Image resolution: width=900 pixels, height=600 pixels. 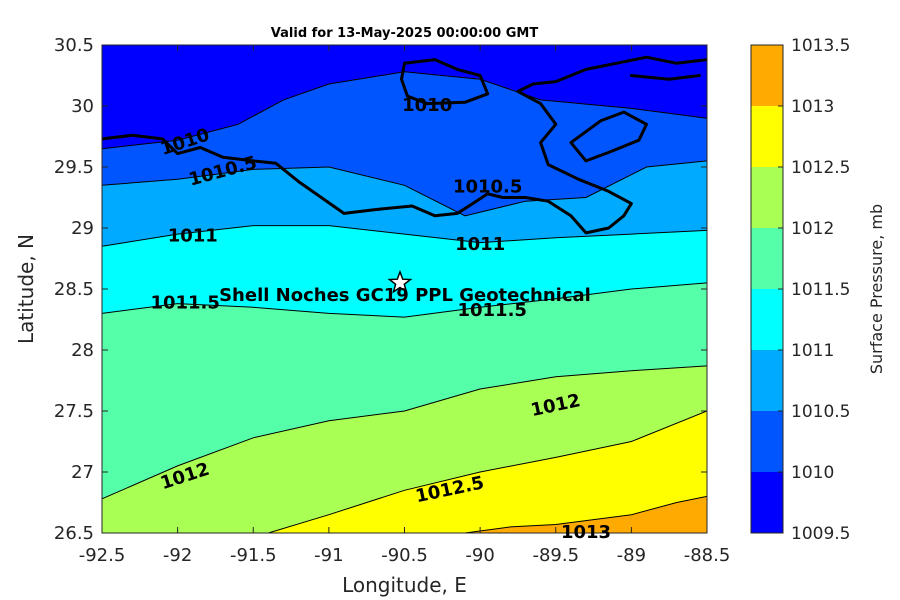 What do you see at coordinates (74, 45) in the screenshot?
I see `y-tick-label: 30.5` at bounding box center [74, 45].